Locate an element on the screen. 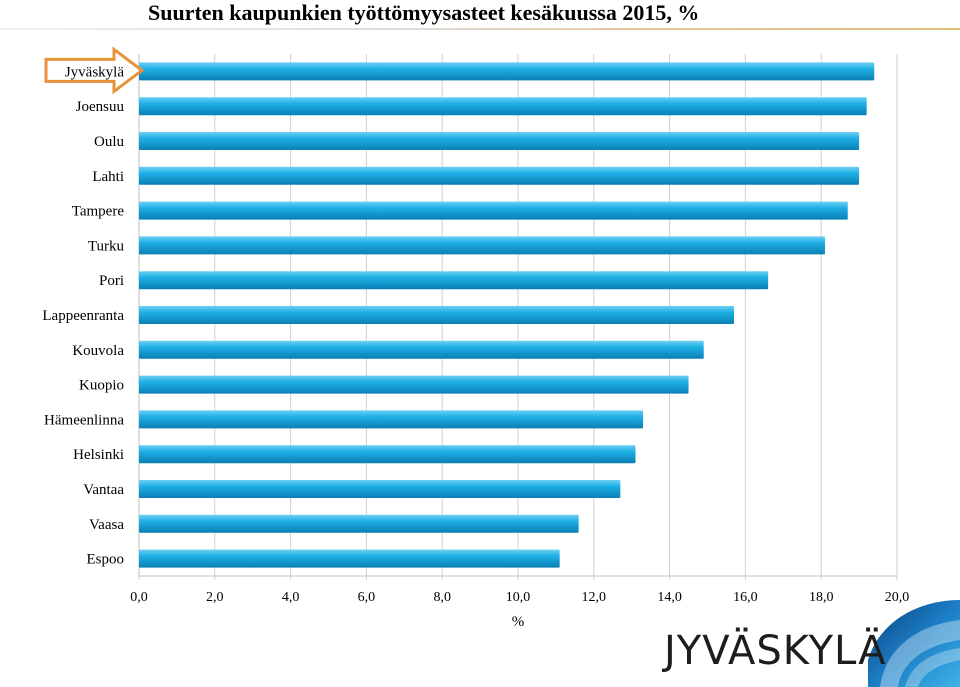  title-divider is located at coordinates (480, 29).